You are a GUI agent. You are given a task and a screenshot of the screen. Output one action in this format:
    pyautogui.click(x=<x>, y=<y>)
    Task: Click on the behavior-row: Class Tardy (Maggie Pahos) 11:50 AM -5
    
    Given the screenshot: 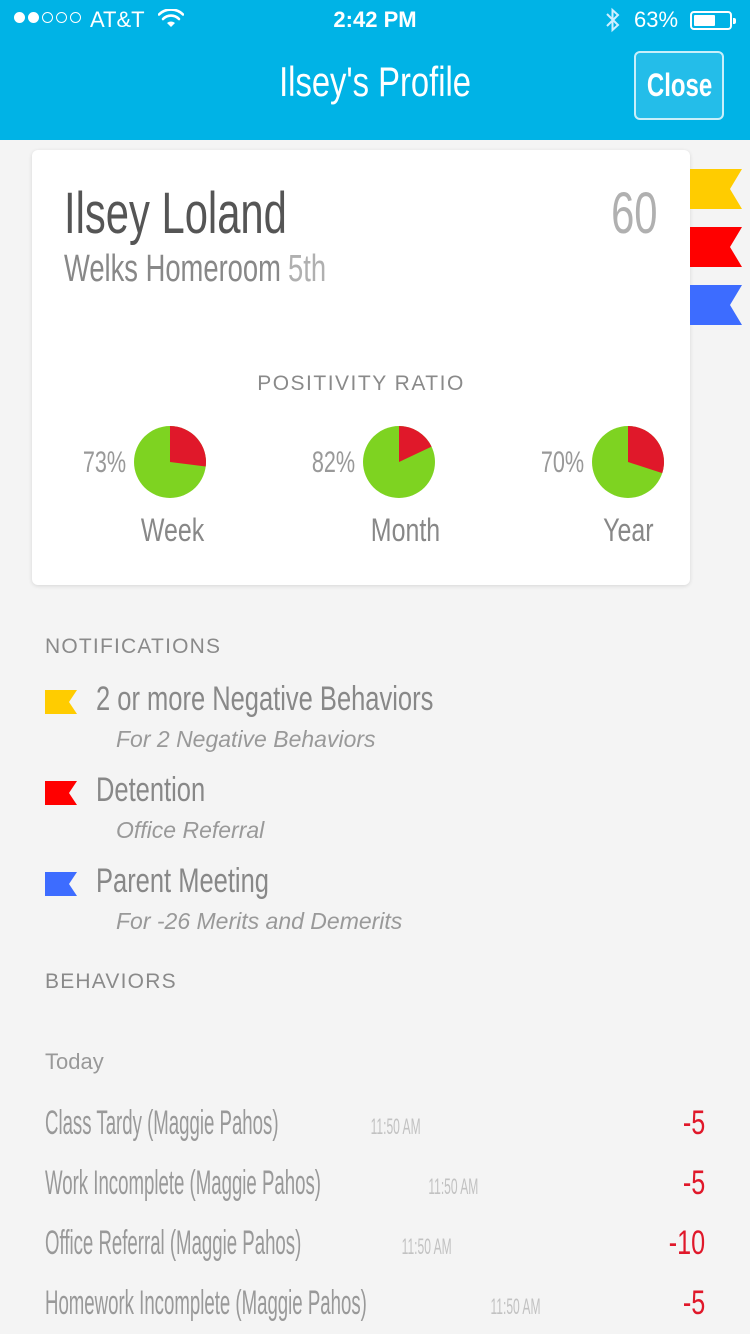 What is the action you would take?
    pyautogui.click(x=375, y=1129)
    